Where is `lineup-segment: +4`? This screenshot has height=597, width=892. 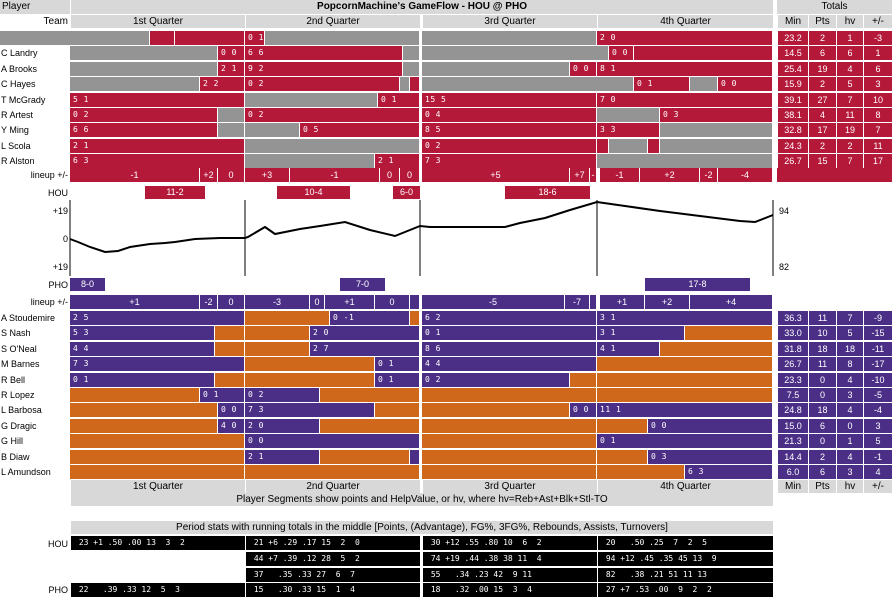 lineup-segment: +4 is located at coordinates (731, 302).